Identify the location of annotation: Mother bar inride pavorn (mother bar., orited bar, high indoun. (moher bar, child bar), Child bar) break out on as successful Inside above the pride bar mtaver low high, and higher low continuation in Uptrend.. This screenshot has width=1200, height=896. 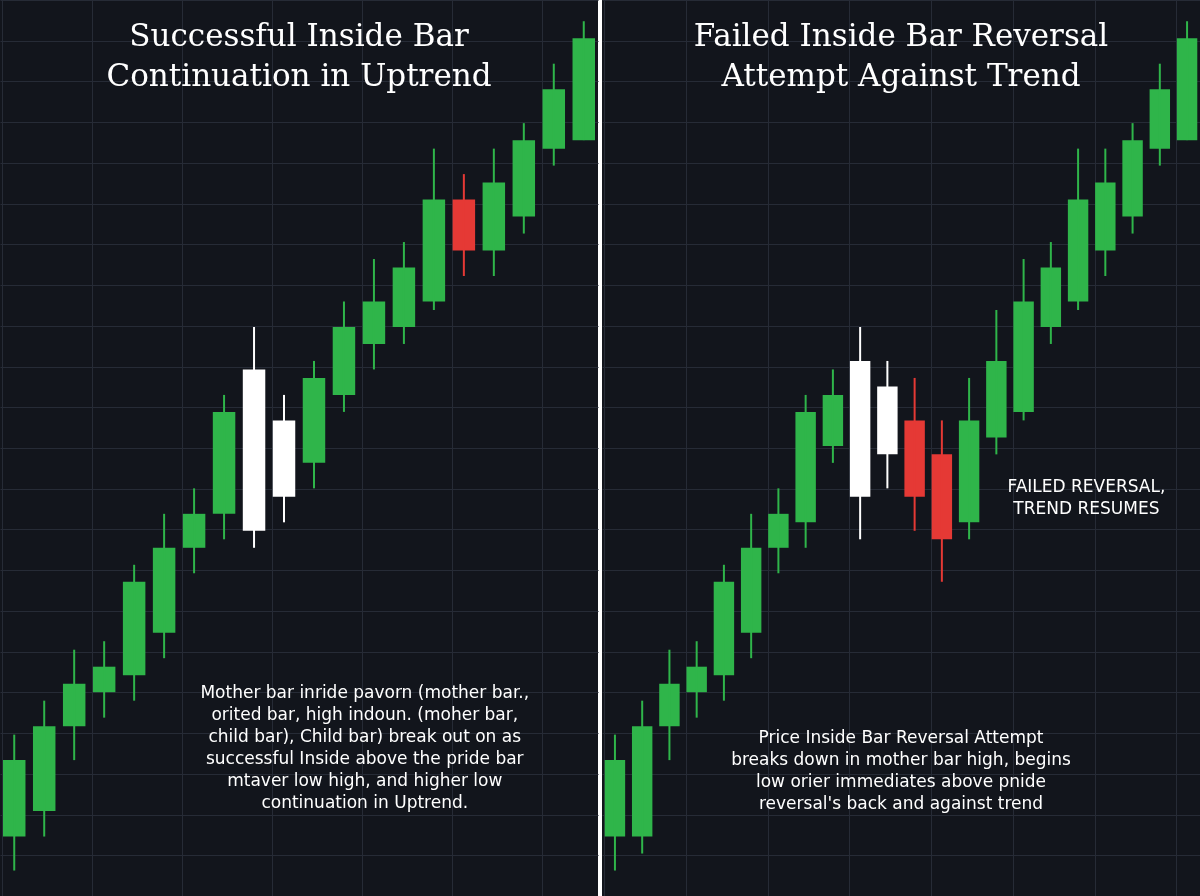
(365, 747).